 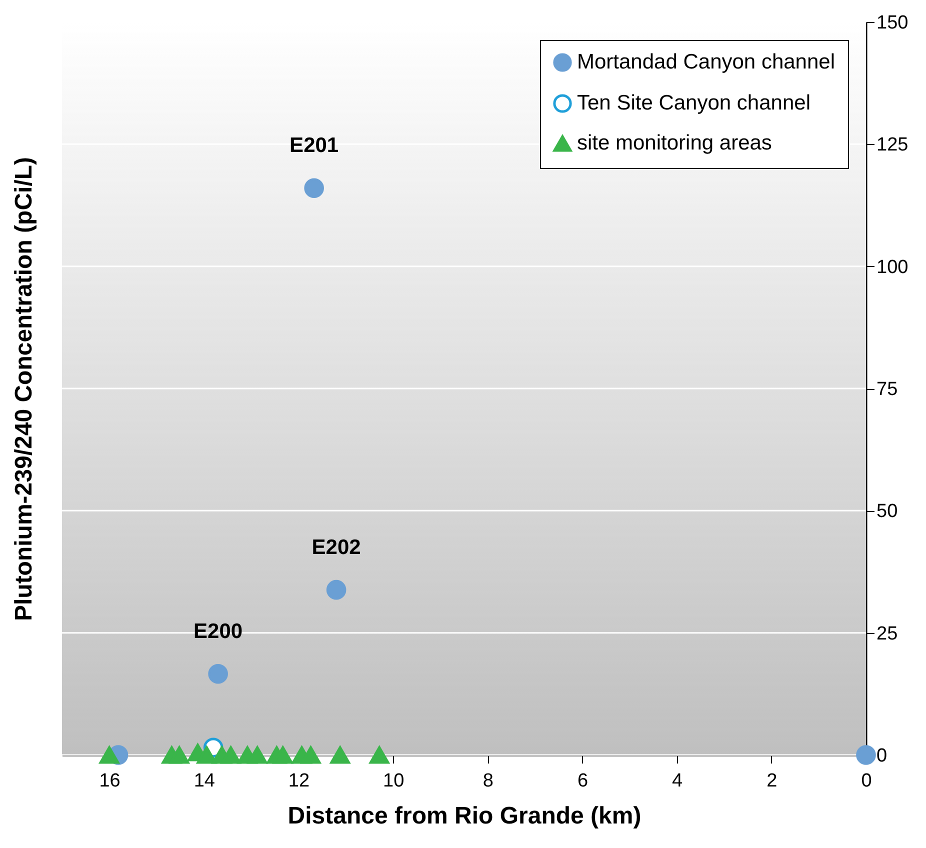 What do you see at coordinates (24, 389) in the screenshot?
I see `y-axis-title: Plutonium-239/240 Concentration (pCi/L)` at bounding box center [24, 389].